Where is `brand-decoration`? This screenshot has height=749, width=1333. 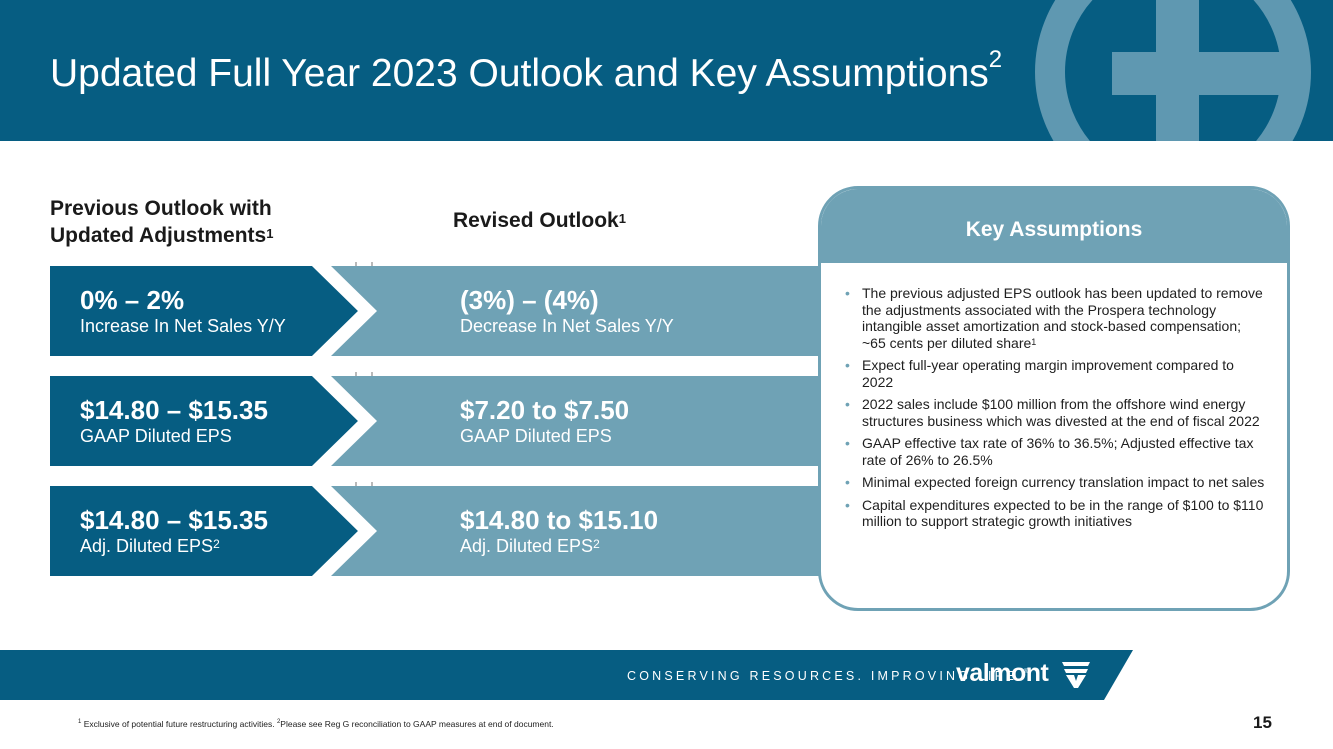 brand-decoration is located at coordinates (1173, 70).